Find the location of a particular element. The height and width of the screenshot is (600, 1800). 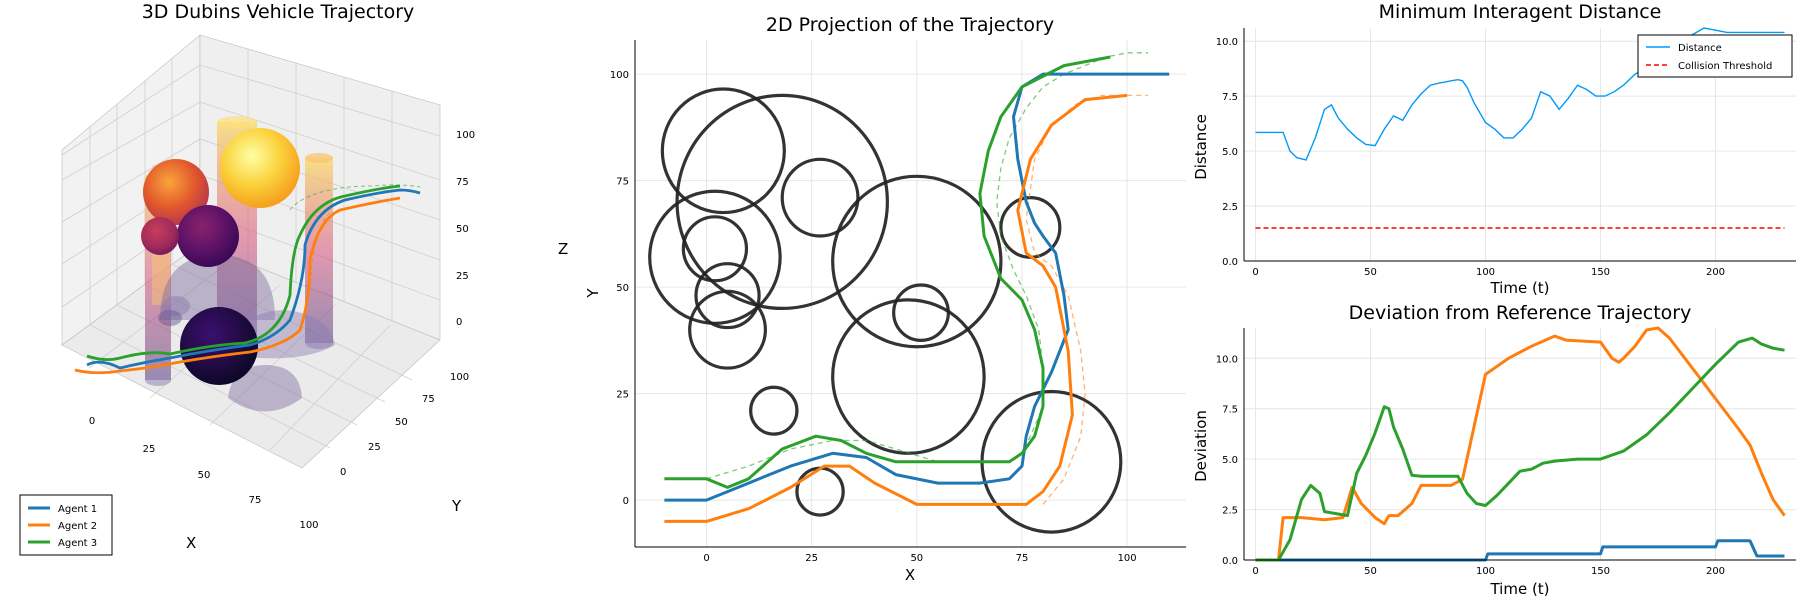

y-axis-label-deviation: Deviation is located at coordinates (1201, 446).